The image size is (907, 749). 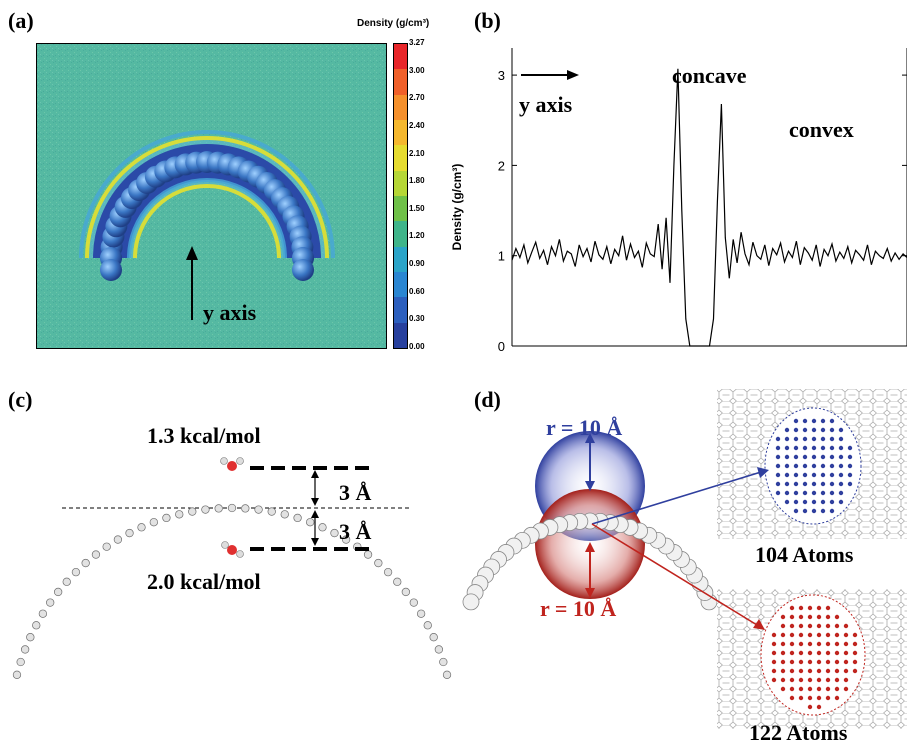 I want to click on colorbar-tick-label: 3.27, so click(x=417, y=42).